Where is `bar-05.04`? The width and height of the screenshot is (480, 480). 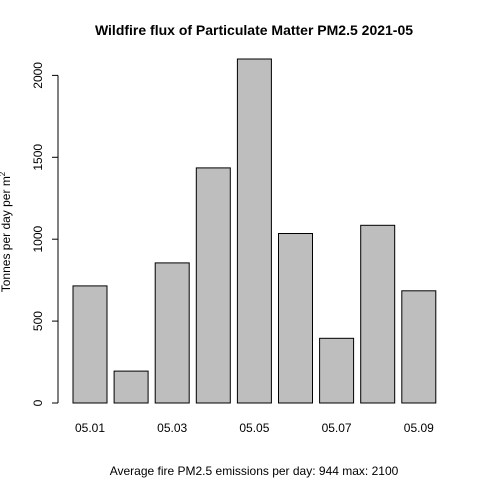
bar-05.04 is located at coordinates (213, 285).